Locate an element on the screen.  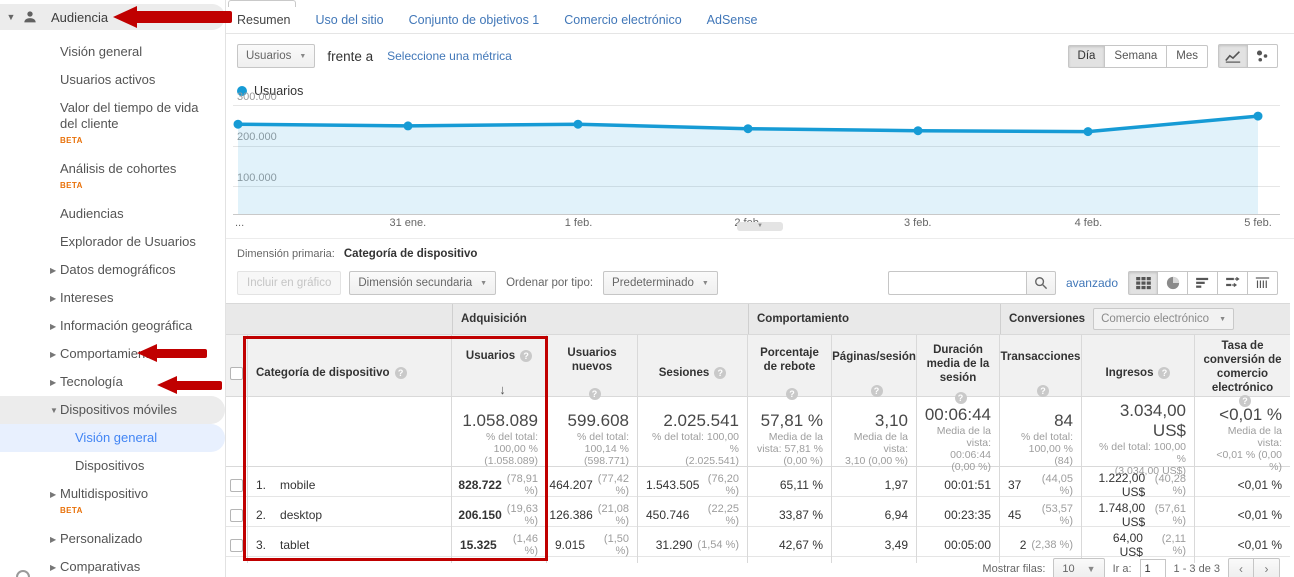
sidebar-item-informacion-geografica: ▶ Información geográfica is located at coordinates (121, 325).